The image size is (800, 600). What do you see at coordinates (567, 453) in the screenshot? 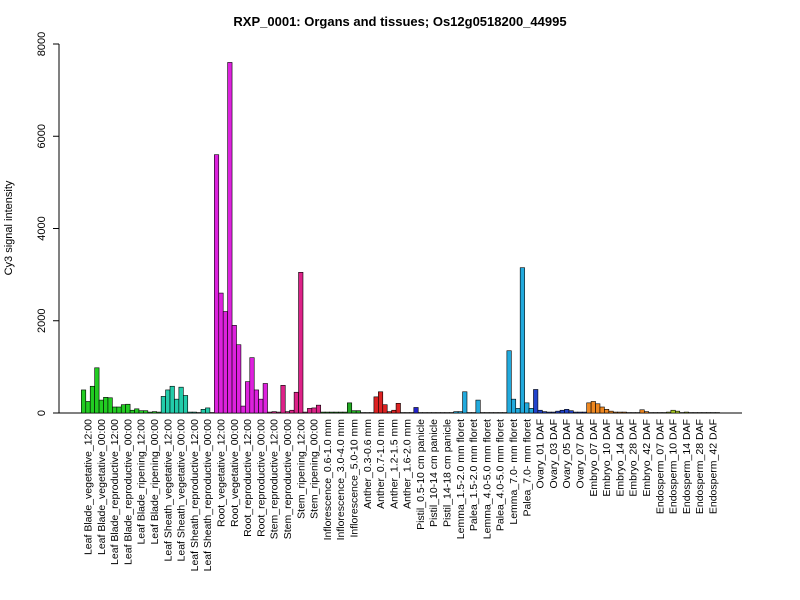
I see `x-tick-label: Ovary_05 DAF` at bounding box center [567, 453].